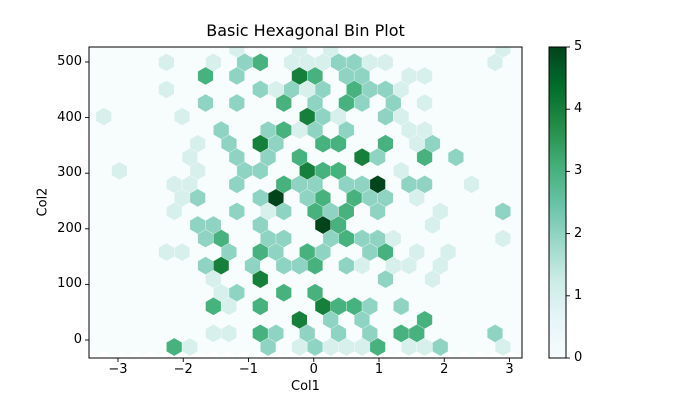 Image resolution: width=700 pixels, height=400 pixels. I want to click on x-tick-label: 0, so click(313, 369).